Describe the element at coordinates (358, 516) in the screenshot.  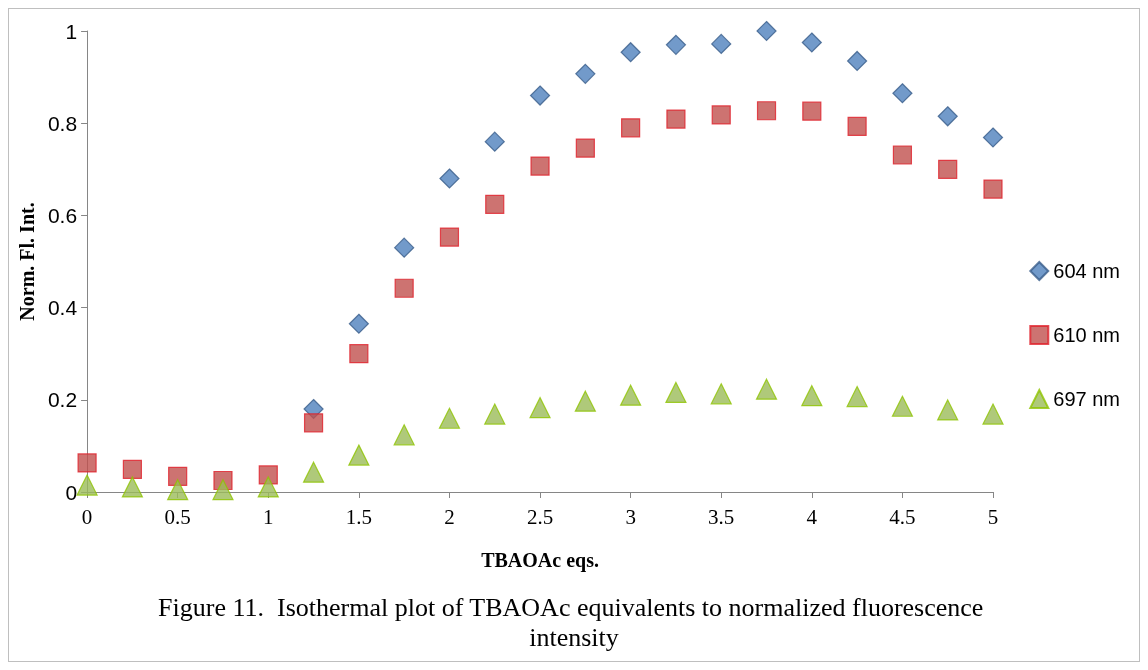
I see `x-tick-label: 1.5` at that location.